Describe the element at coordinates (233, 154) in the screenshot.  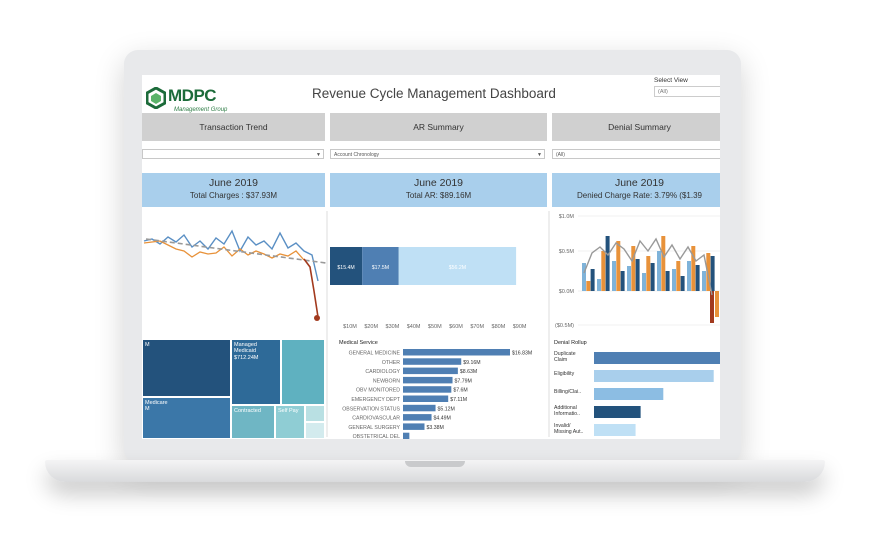
I see `transaction-filter-dropdown: ▼` at that location.